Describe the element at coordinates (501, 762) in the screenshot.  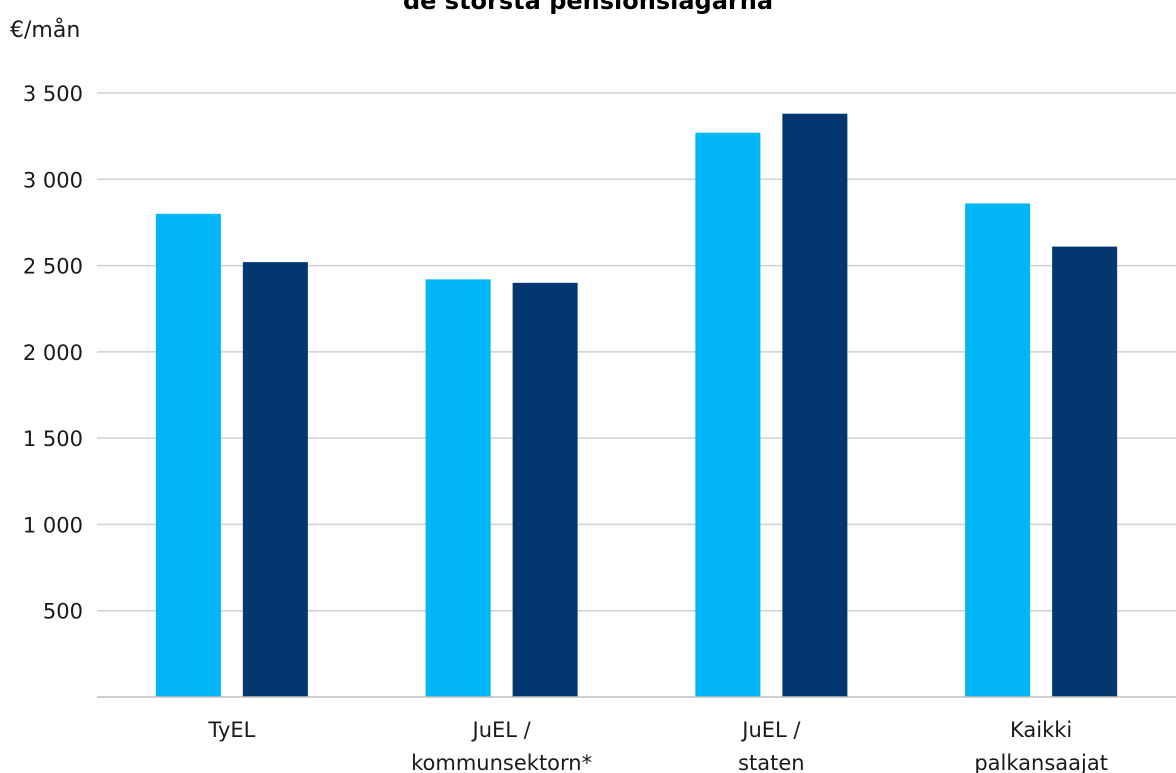
I see `x-tick-label: kommunsektorn*` at that location.